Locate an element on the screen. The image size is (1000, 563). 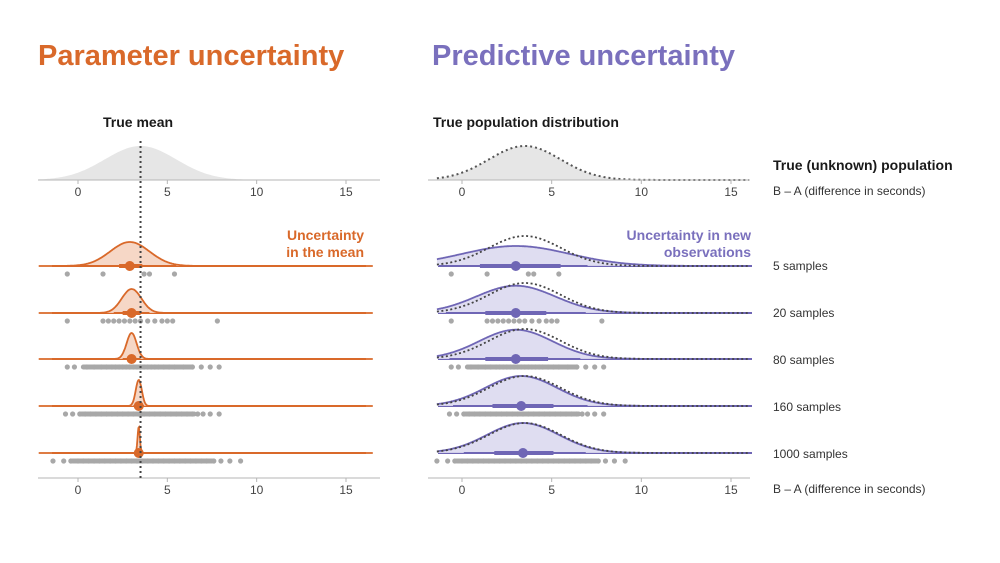
x-tick-label-bottom: 0 is located at coordinates (462, 490).